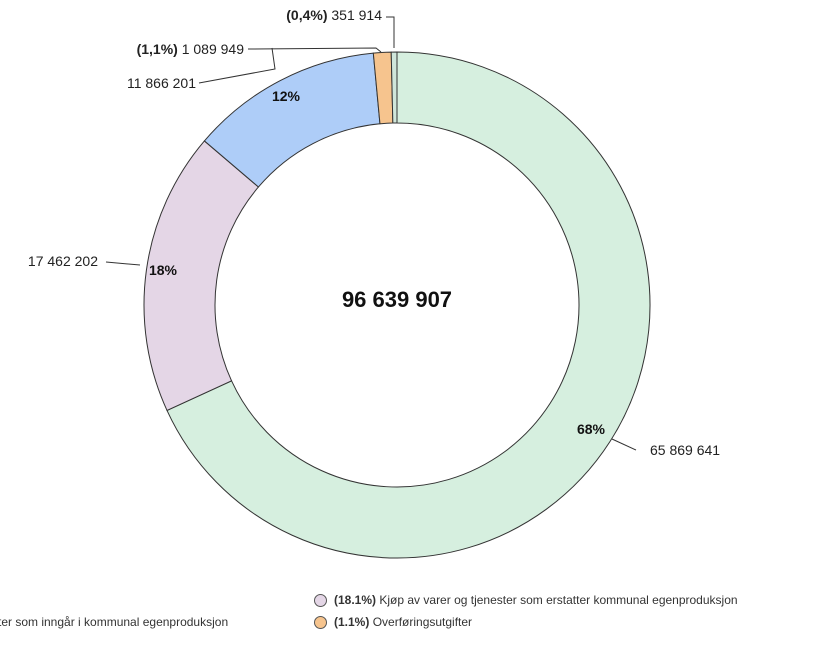 The image size is (829, 655). I want to click on slice-value-label-0: 65 869 641, so click(685, 450).